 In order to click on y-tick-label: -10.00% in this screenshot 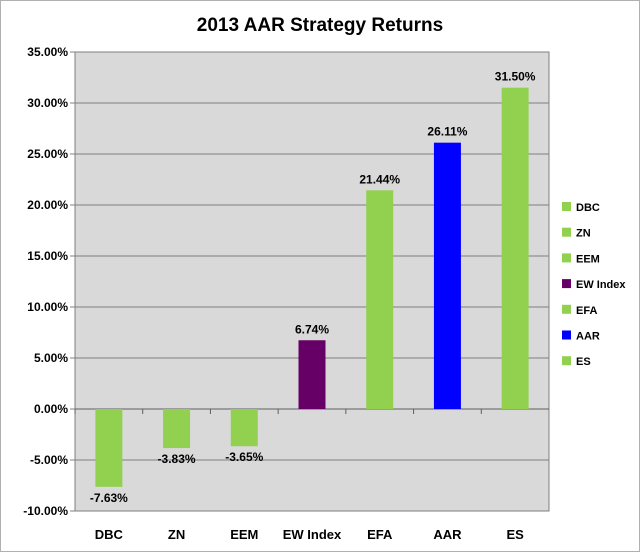, I will do `click(45, 511)`.